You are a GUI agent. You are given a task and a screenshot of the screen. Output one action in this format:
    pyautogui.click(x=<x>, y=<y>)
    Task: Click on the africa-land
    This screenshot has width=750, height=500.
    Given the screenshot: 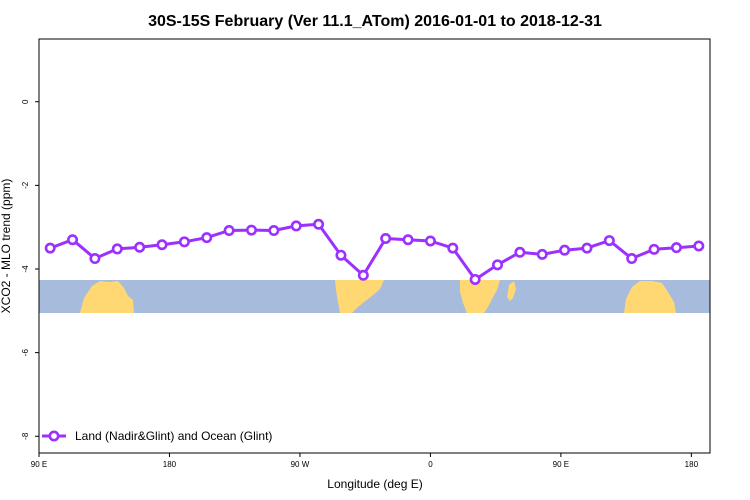 What is the action you would take?
    pyautogui.click(x=480, y=296)
    